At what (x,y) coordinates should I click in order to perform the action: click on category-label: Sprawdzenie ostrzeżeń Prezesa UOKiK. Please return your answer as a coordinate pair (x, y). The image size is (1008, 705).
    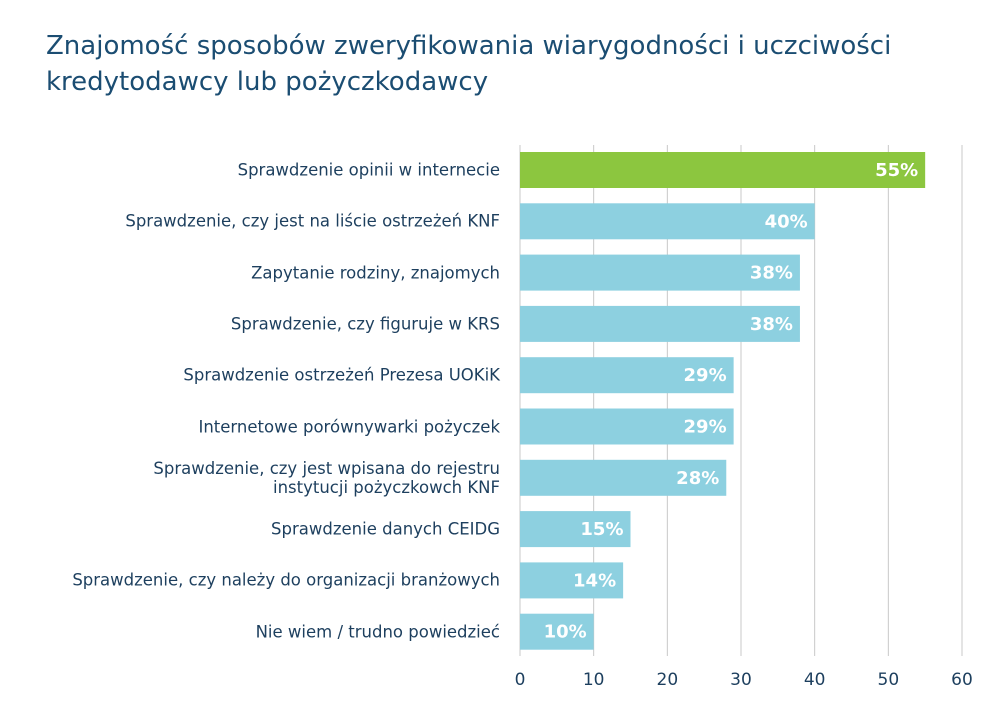
    Looking at the image, I should click on (341, 375).